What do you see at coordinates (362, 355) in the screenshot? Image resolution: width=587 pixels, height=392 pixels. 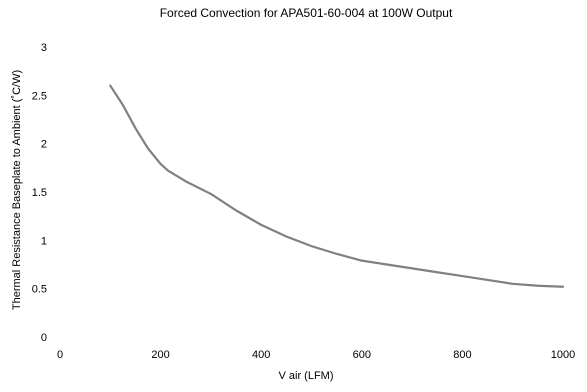 I see `x-tick-label: 600` at bounding box center [362, 355].